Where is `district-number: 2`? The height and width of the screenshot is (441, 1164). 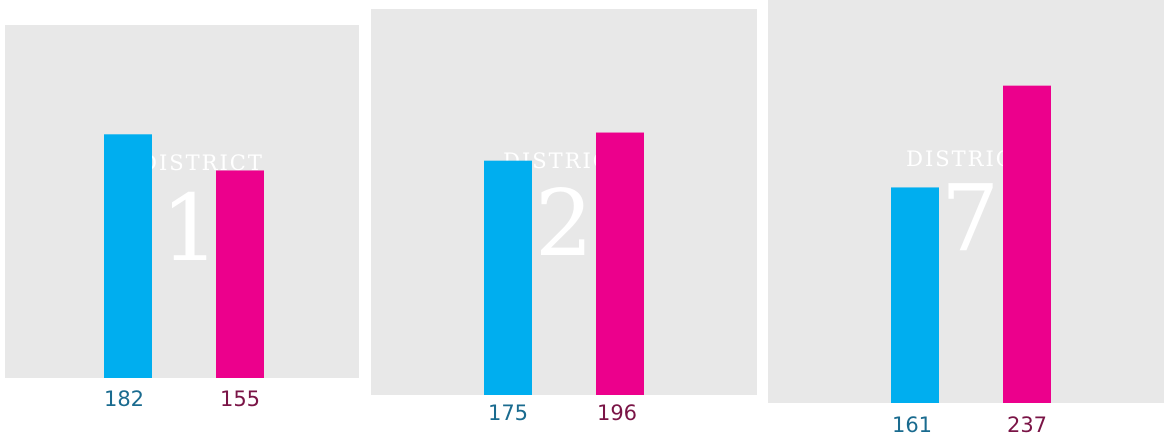
district-number: 2 is located at coordinates (564, 223).